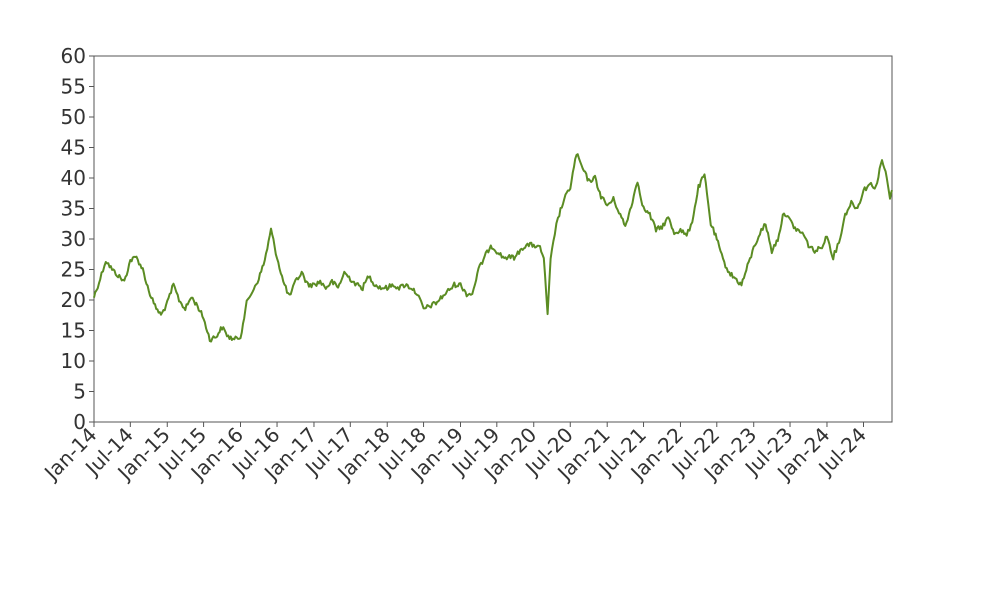 Image resolution: width=1000 pixels, height=600 pixels. What do you see at coordinates (73, 239) in the screenshot?
I see `y-tick-label: 30` at bounding box center [73, 239].